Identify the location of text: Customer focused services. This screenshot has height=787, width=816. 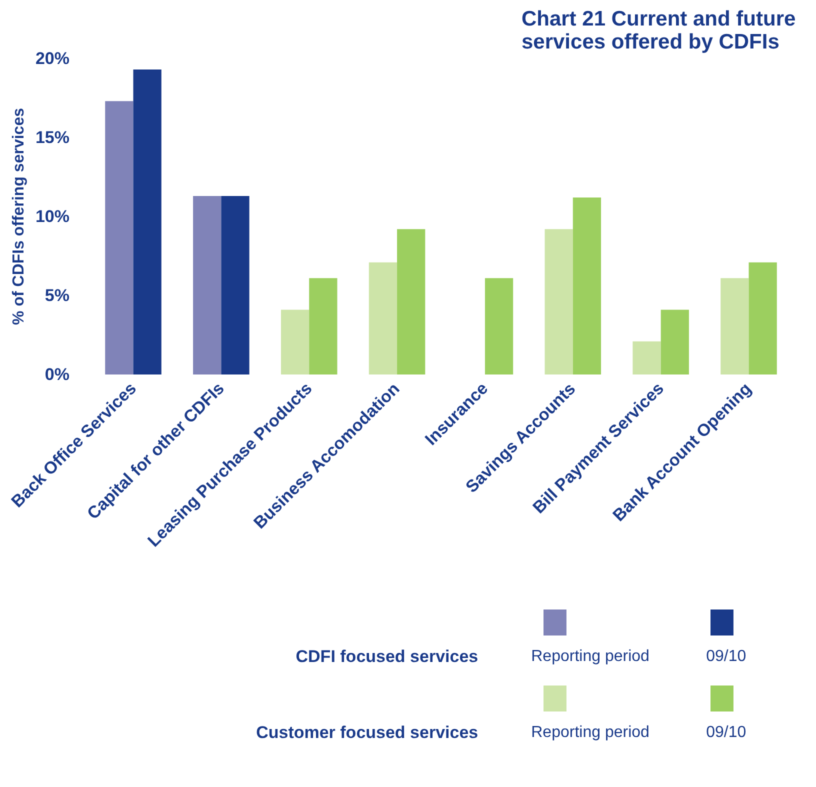
(367, 732).